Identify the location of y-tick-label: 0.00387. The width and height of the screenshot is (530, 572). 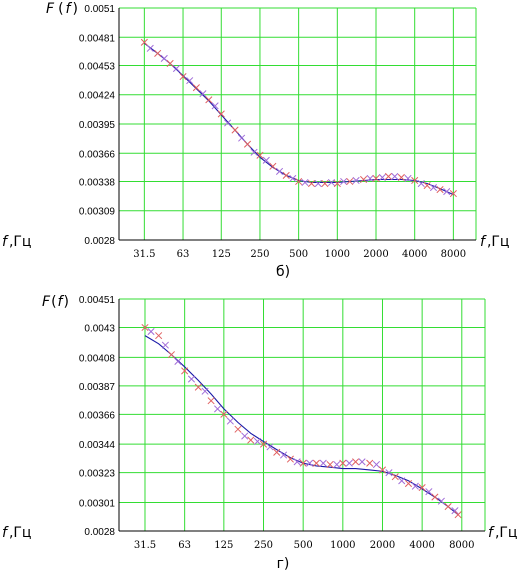
(97, 387).